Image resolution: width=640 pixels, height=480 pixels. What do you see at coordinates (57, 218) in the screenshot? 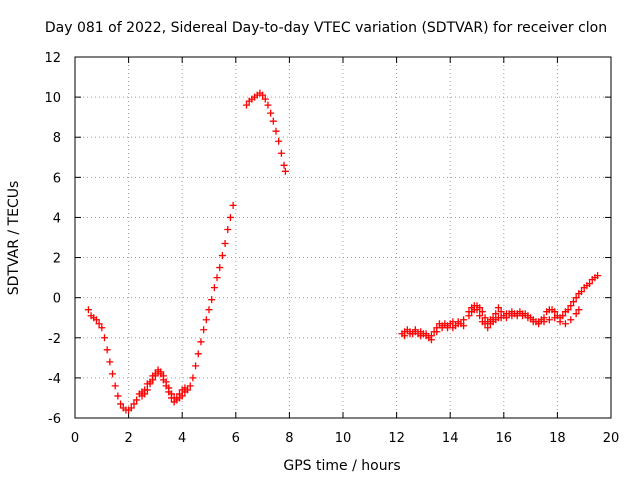
I see `y-tick-label: 4` at bounding box center [57, 218].